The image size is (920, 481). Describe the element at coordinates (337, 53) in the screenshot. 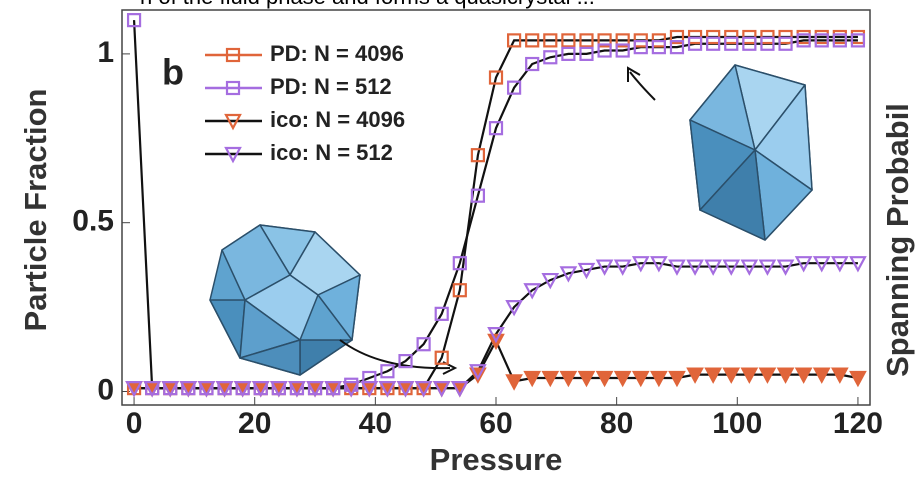

I see `legend-label: PD: N = 4096` at that location.